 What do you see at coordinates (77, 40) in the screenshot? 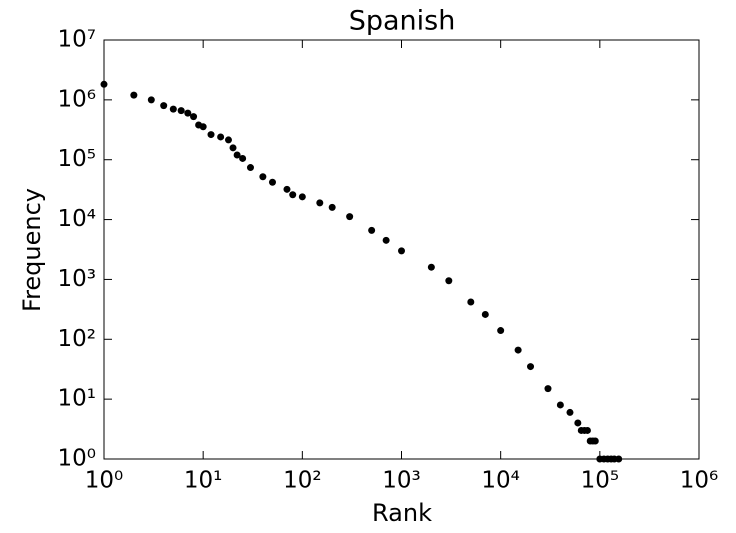
I see `y-tick-label: 10⁷` at bounding box center [77, 40].